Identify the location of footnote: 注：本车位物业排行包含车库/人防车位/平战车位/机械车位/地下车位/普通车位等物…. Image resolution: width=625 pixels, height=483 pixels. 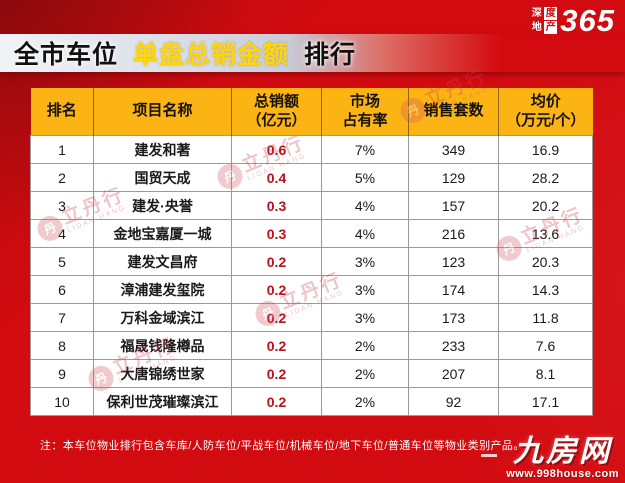
(282, 446).